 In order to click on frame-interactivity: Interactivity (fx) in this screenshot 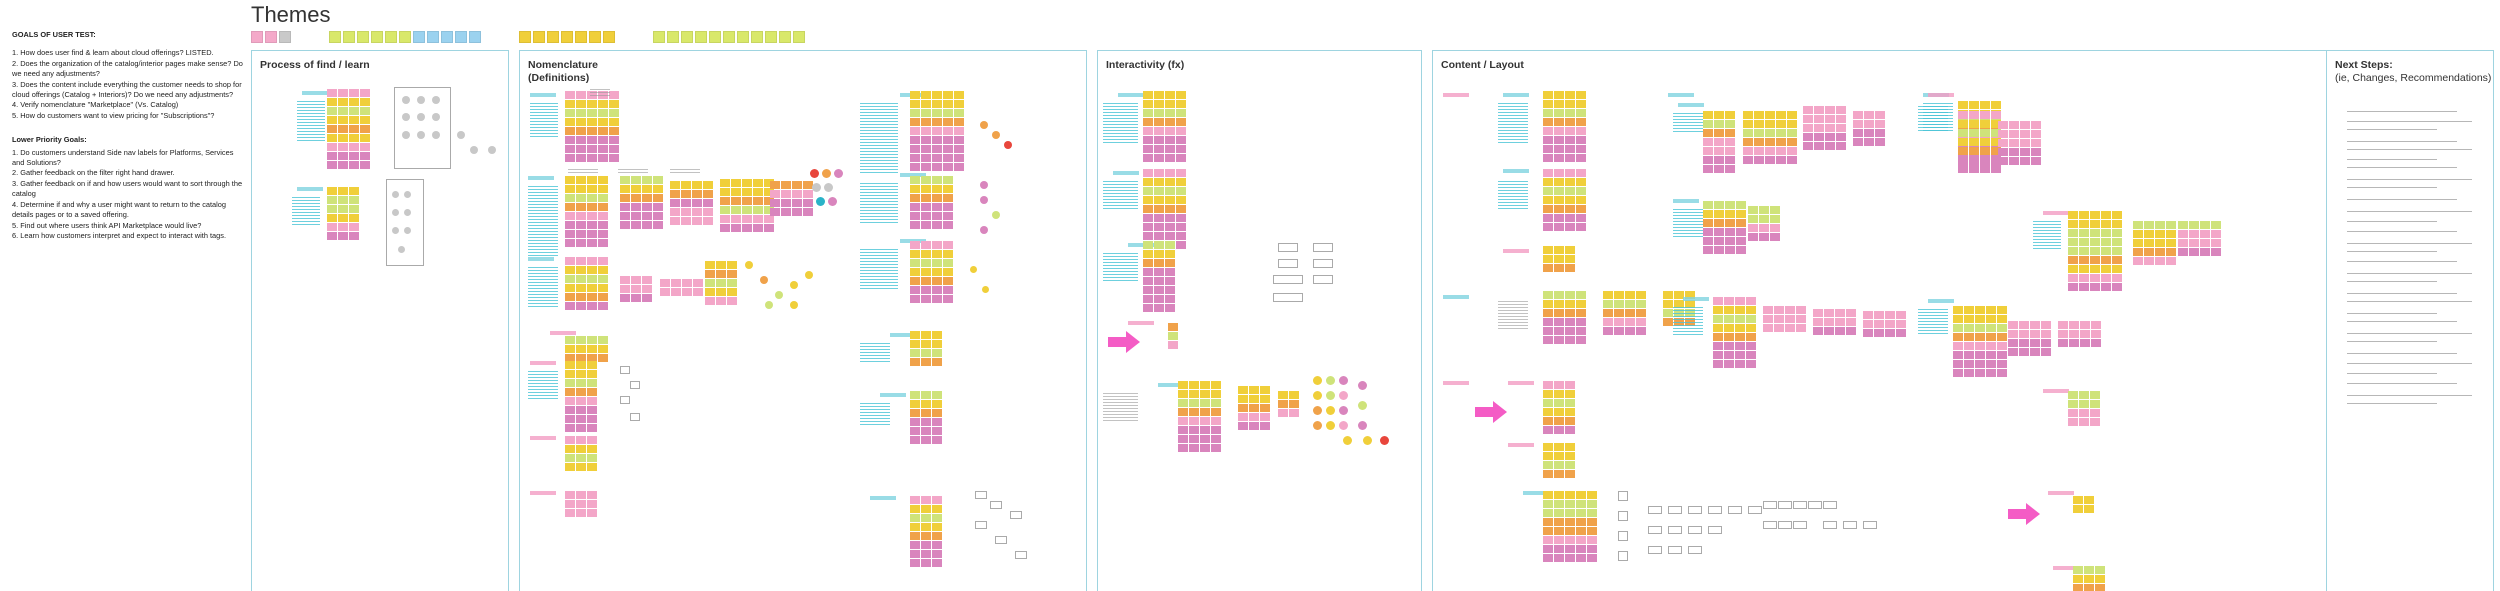, I will do `click(1259, 320)`.